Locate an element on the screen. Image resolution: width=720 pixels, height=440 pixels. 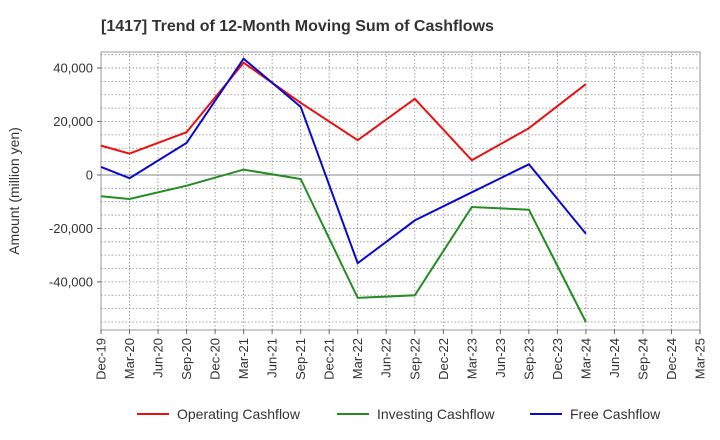
y-tick-label: -20,000 is located at coordinates (71, 228).